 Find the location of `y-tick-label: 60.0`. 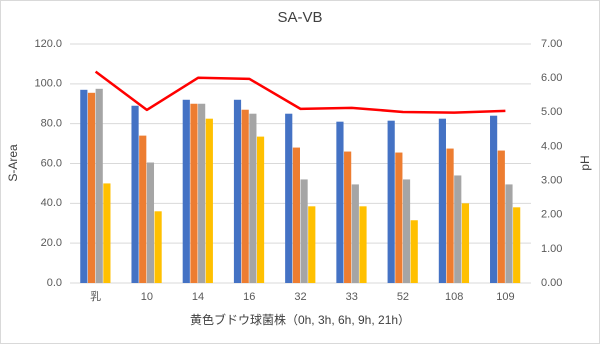

y-tick-label: 60.0 is located at coordinates (51, 163).